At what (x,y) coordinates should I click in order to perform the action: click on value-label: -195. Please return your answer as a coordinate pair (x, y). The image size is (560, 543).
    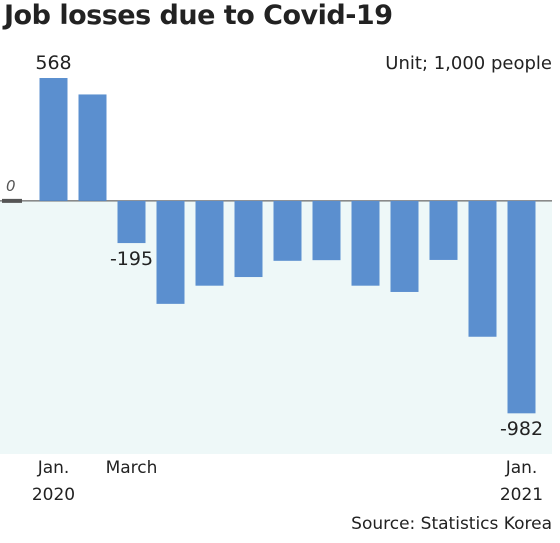
    Looking at the image, I should click on (131, 259).